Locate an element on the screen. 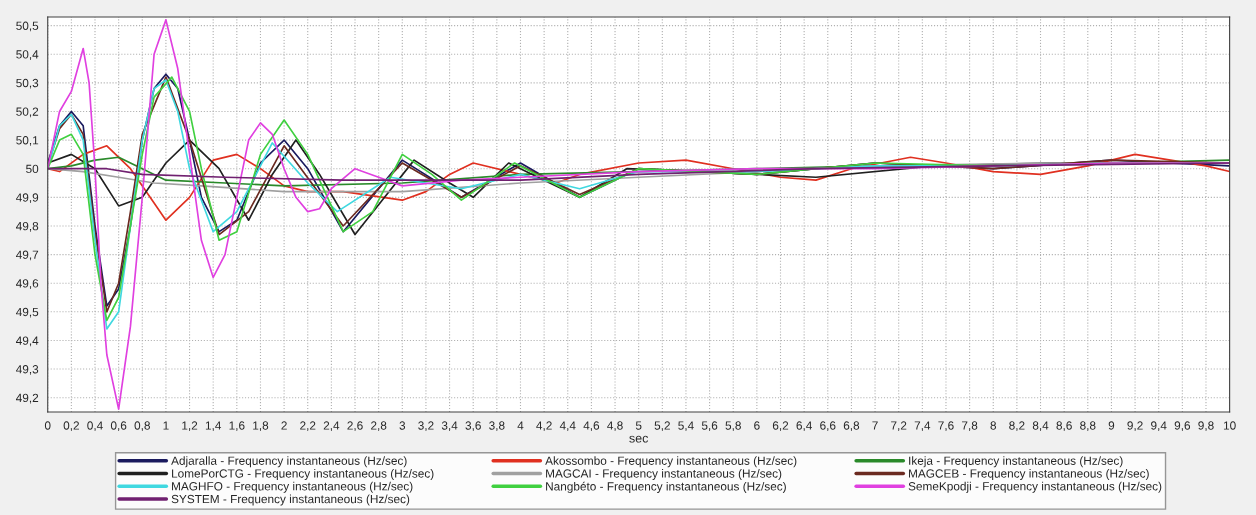 The height and width of the screenshot is (515, 1256). y-tick-label: 50,5 is located at coordinates (27, 26).